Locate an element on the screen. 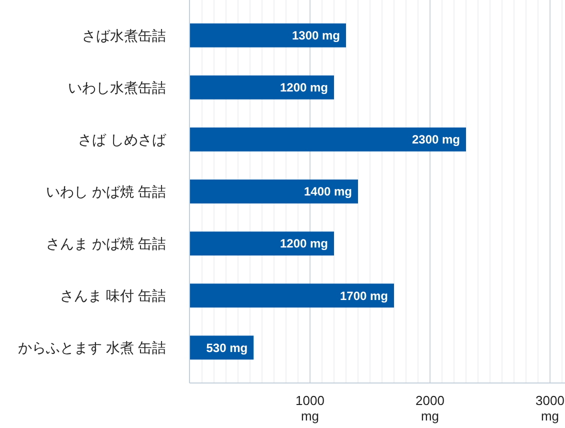 Image resolution: width=565 pixels, height=428 pixels. y-tick-label: からふとます 水煮 缶詰 is located at coordinates (92, 348).